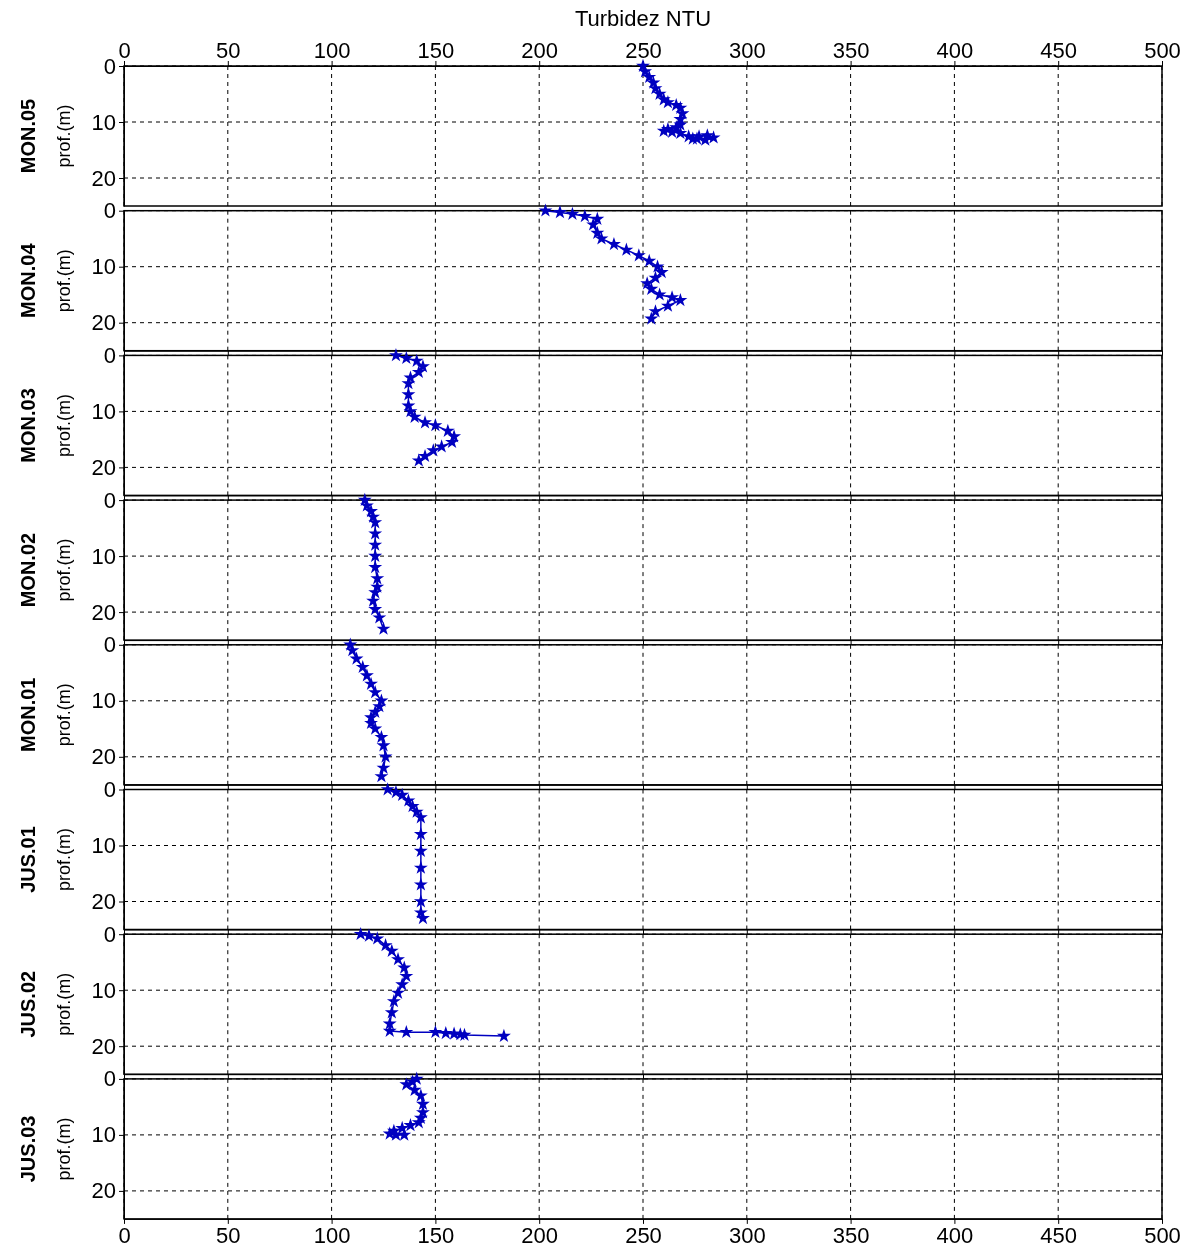 This screenshot has width=1196, height=1258. Describe the element at coordinates (747, 1235) in the screenshot. I see `x-tick-label: 300` at that location.